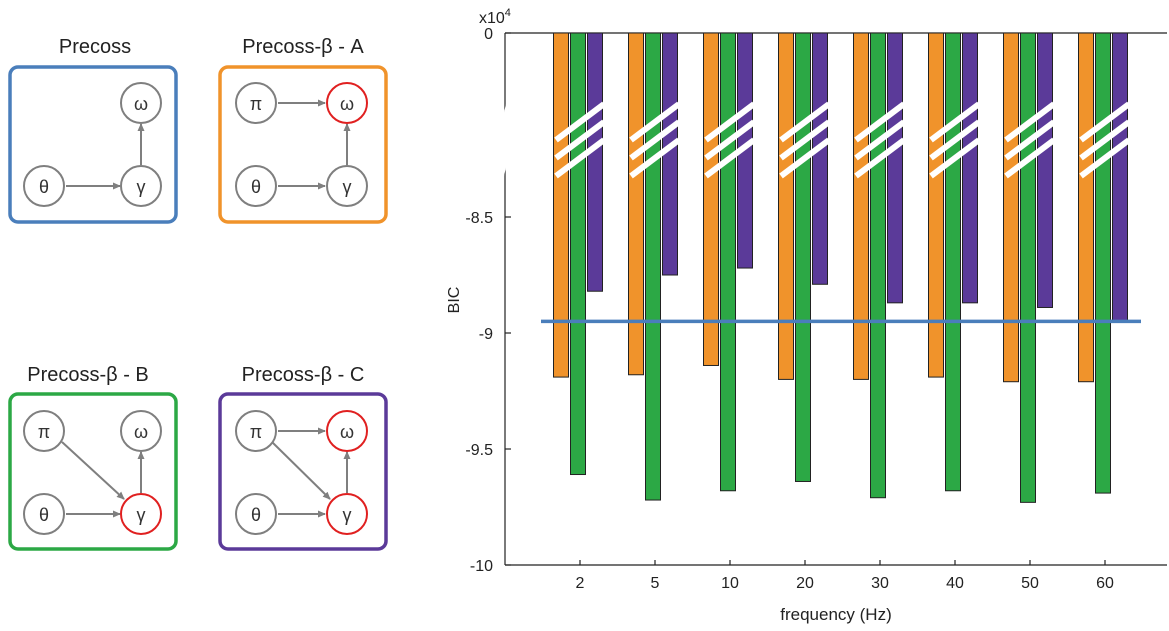 This screenshot has width=1169, height=631. What do you see at coordinates (495, 17) in the screenshot?
I see `scale-factor-label: x104` at bounding box center [495, 17].